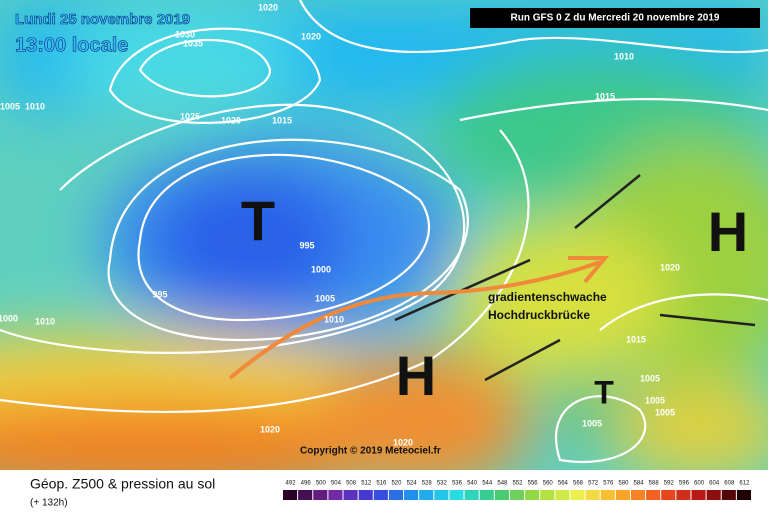  Describe the element at coordinates (714, 484) in the screenshot. I see `colorbar-label: 604` at that location.